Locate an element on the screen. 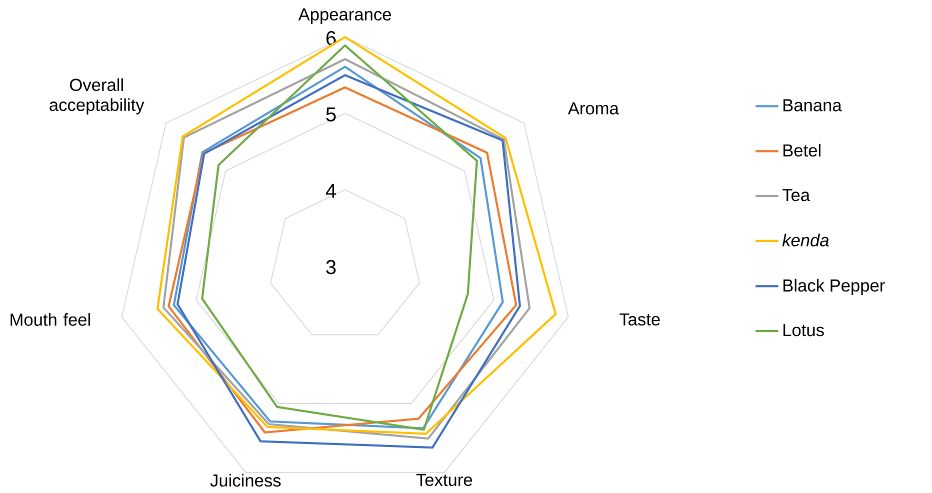 The height and width of the screenshot is (493, 932). spoke-label: Overall acceptability is located at coordinates (97, 96).